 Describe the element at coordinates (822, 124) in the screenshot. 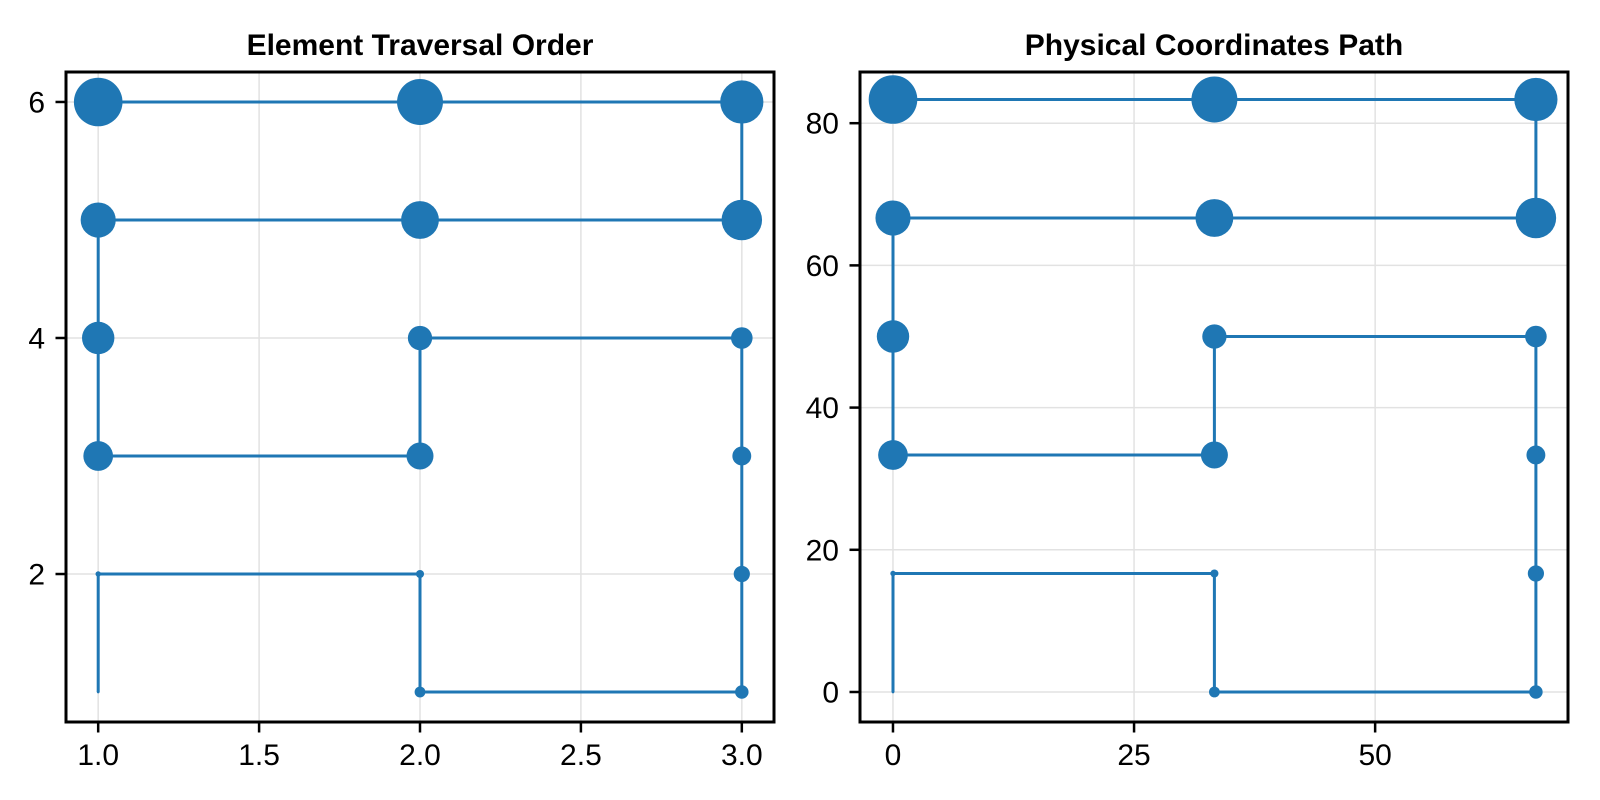

I see `y-tick-label: 80` at that location.